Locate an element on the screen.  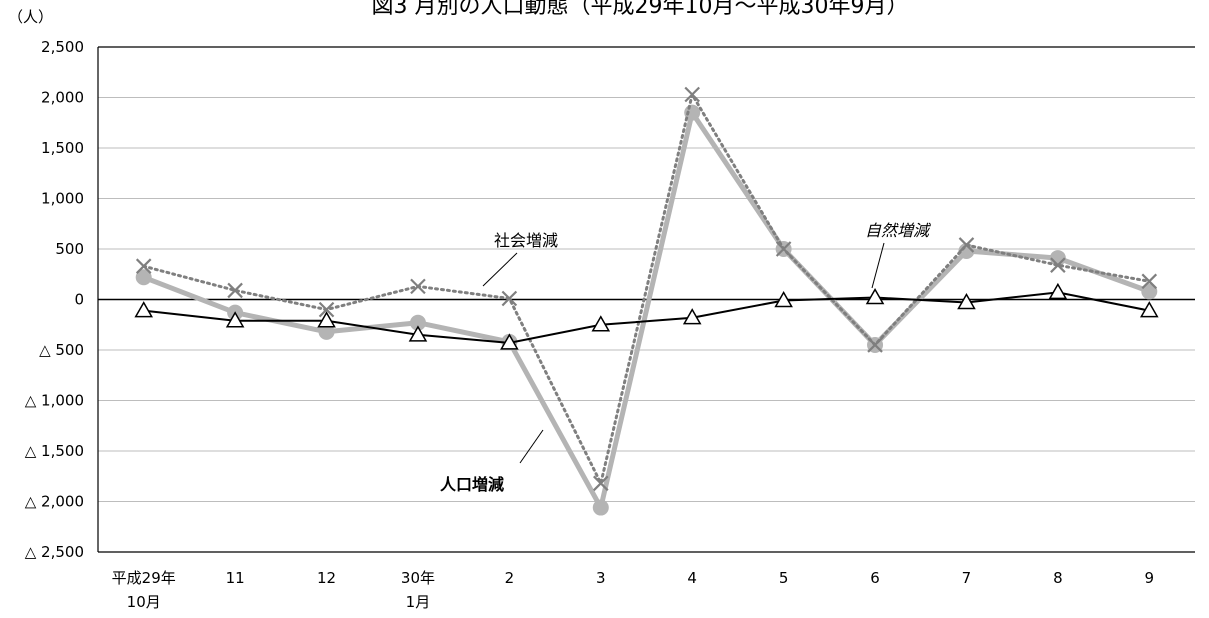
y-tick-label: △ 1,000 is located at coordinates (54, 401).